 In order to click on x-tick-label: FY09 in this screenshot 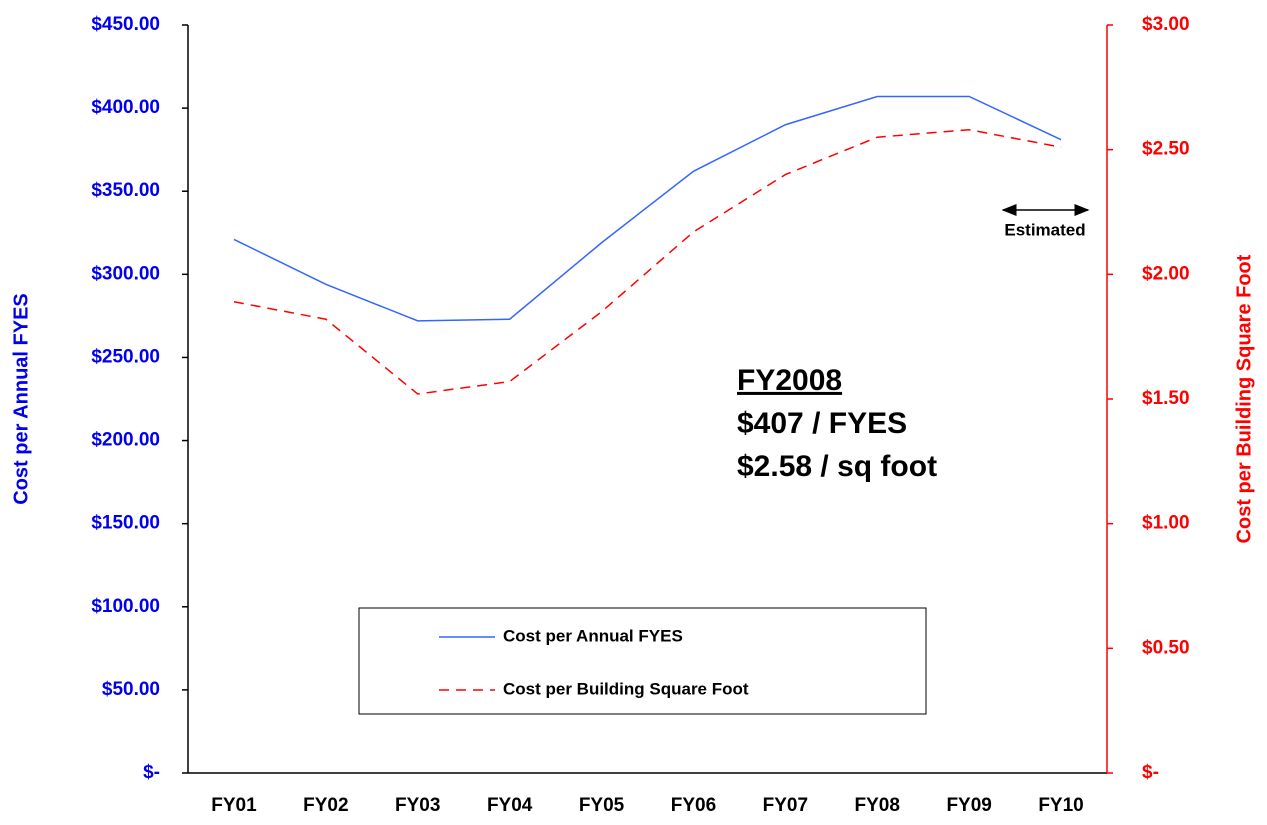, I will do `click(968, 805)`.